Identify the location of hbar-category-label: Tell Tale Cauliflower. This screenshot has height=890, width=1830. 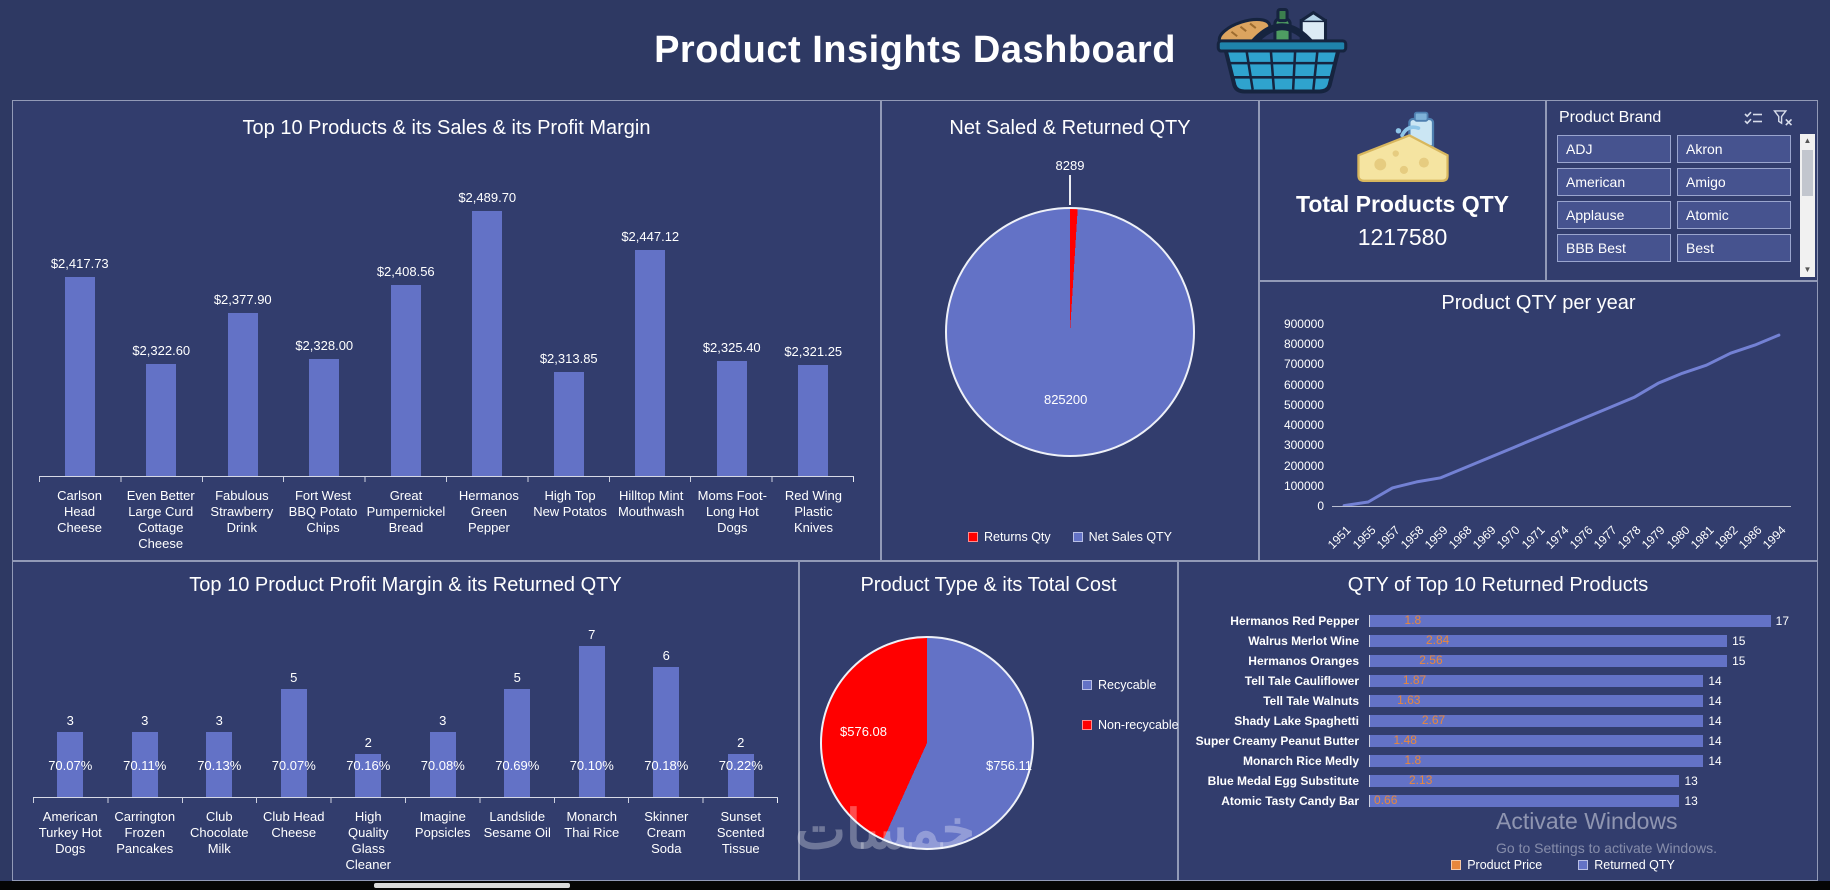
(1301, 681).